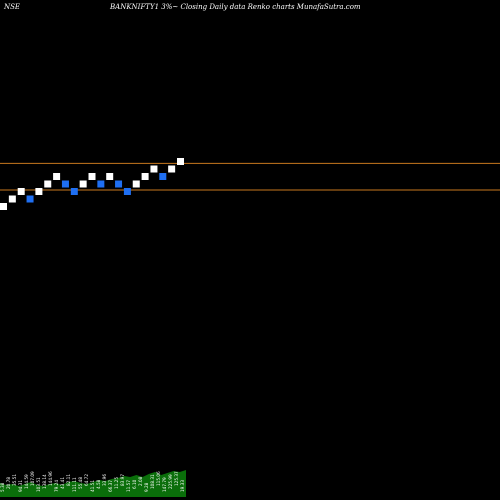 This screenshot has width=500, height=500. I want to click on volume-label: 19.33, so click(182, 486).